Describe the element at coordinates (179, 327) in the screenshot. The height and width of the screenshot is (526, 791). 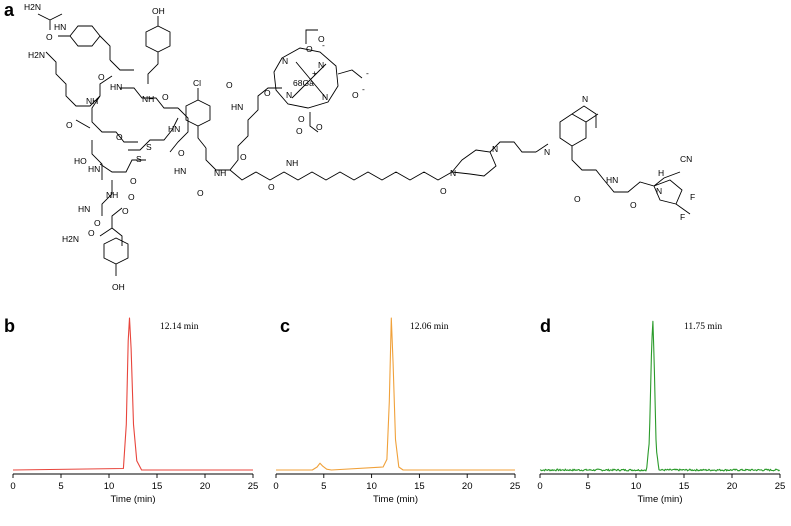
I see `peak-retention-label: 12.14 min` at that location.